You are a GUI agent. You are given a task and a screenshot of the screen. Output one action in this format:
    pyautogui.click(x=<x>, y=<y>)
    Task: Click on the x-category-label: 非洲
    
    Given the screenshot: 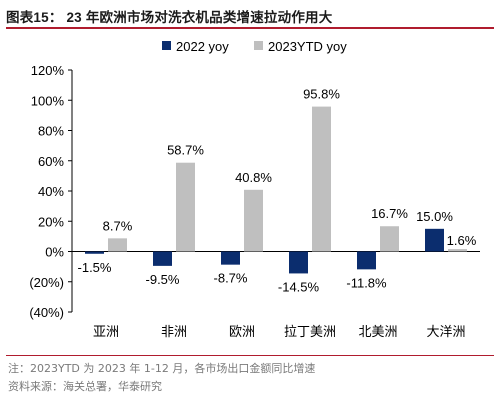 What is the action you would take?
    pyautogui.click(x=174, y=332)
    